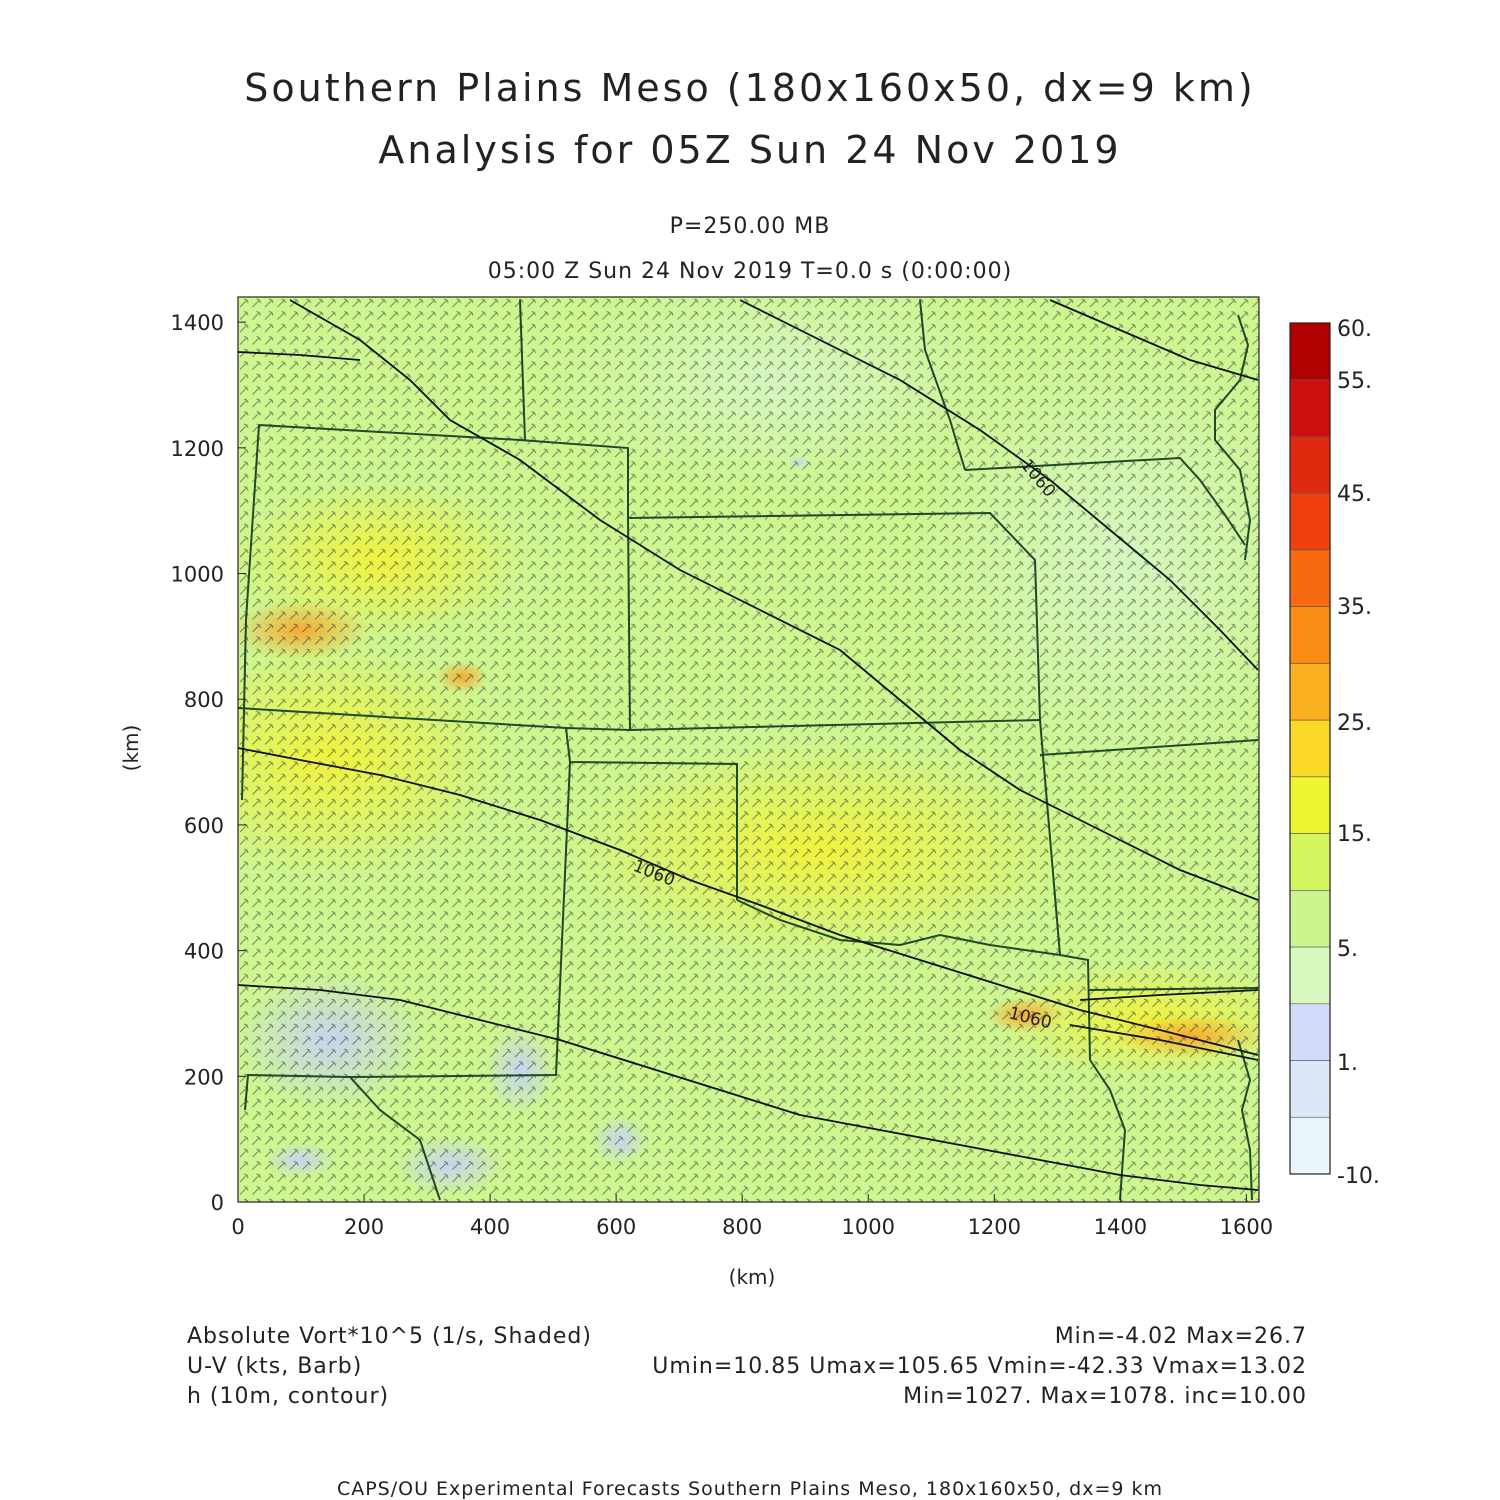 The width and height of the screenshot is (1500, 1500). I want to click on y-tick-label: 600, so click(204, 826).